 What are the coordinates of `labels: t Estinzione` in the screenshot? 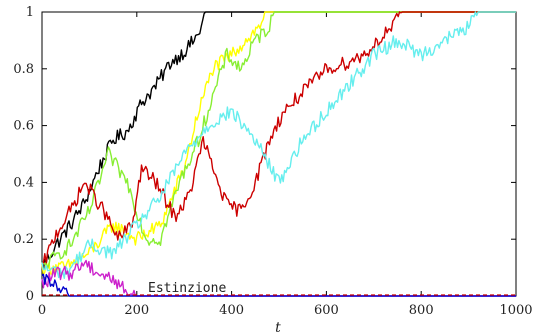 It's located at (214, 308).